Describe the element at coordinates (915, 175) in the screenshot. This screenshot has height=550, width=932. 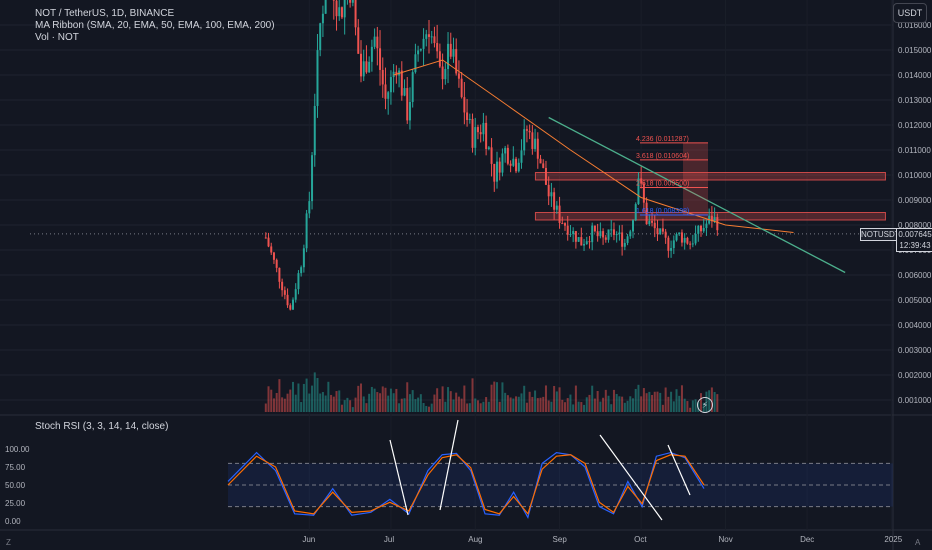
I see `price-tick-label: 0.010000` at that location.